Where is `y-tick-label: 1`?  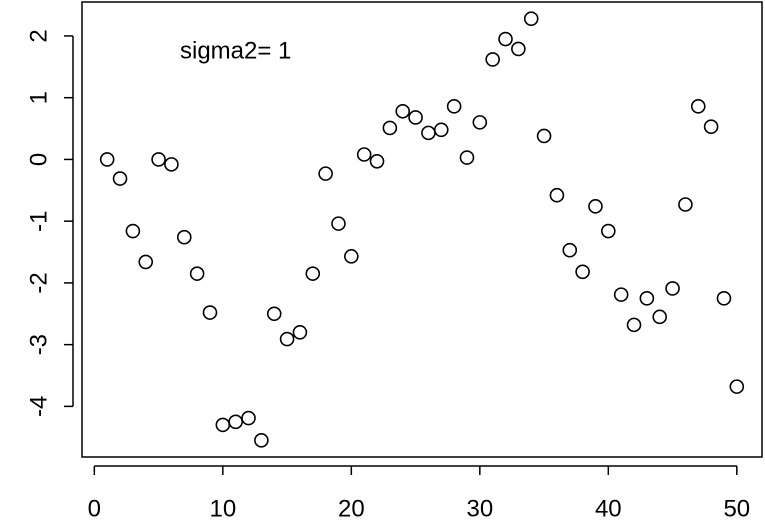 y-tick-label: 1 is located at coordinates (38, 97).